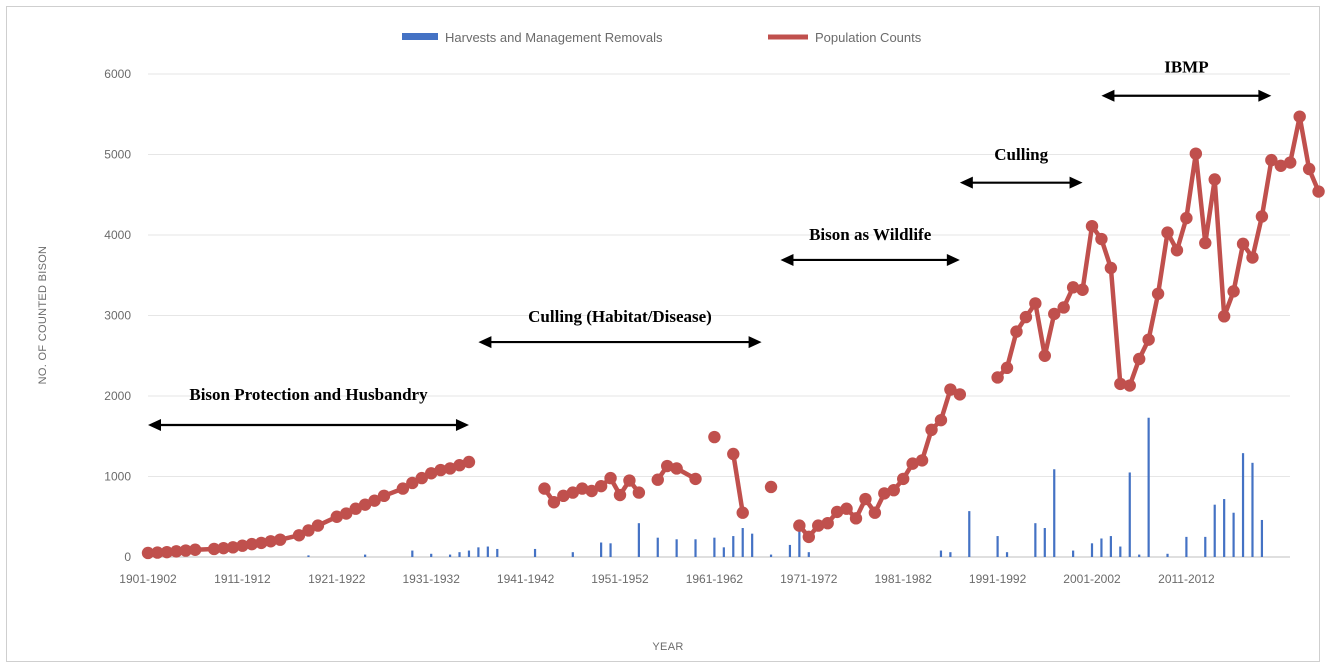 The image size is (1328, 668). What do you see at coordinates (117, 74) in the screenshot?
I see `y-tick-label: 6000` at bounding box center [117, 74].